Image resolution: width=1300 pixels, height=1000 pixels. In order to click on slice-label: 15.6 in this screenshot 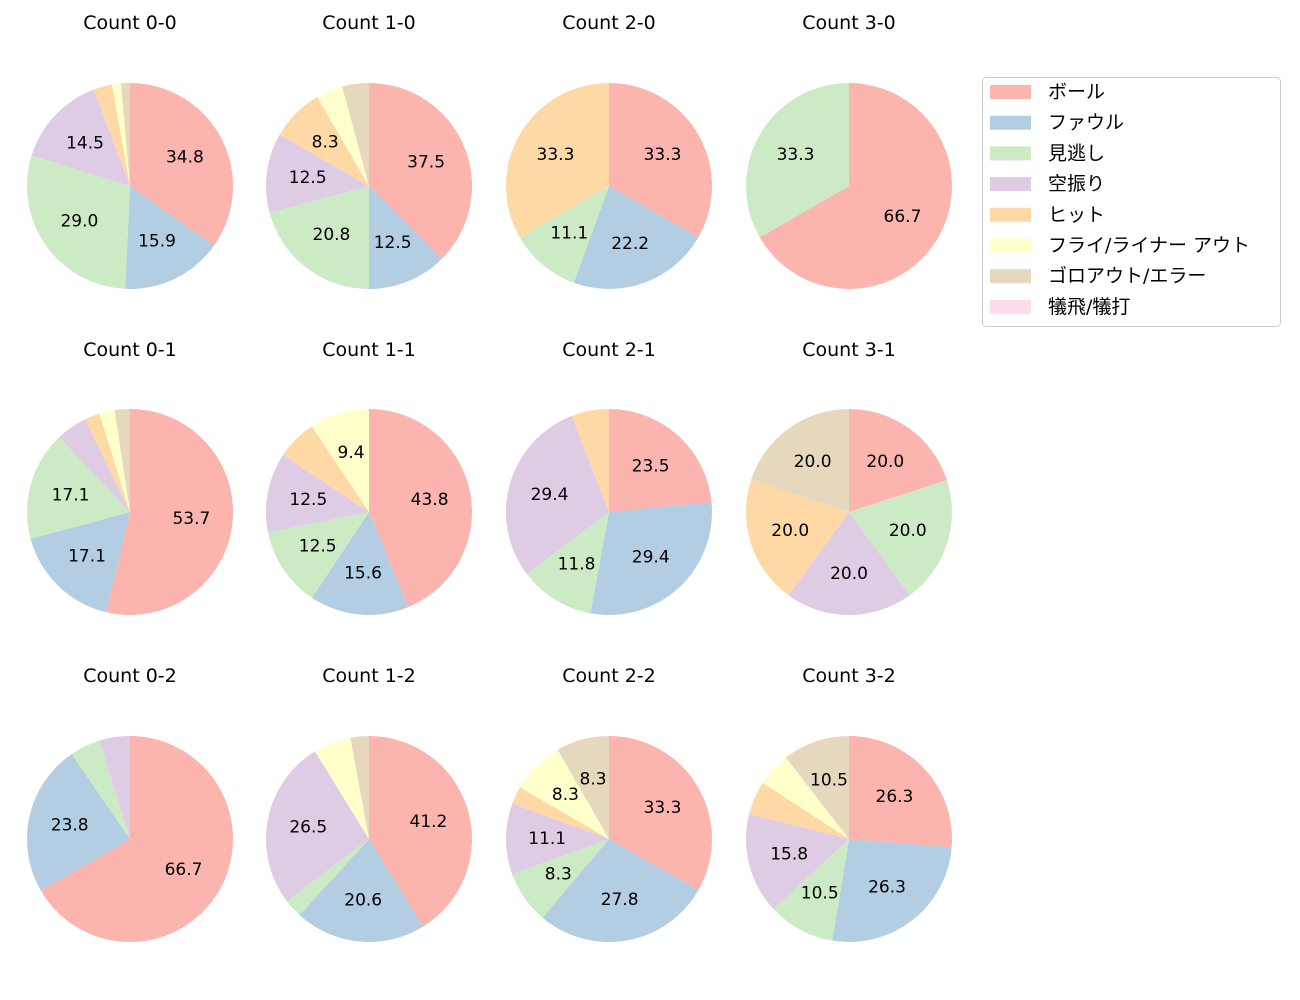, I will do `click(363, 574)`.